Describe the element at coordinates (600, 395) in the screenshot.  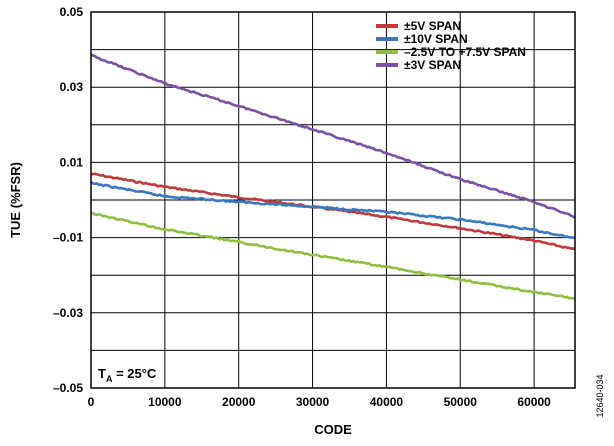
I see `figure-id: 12640-034` at that location.